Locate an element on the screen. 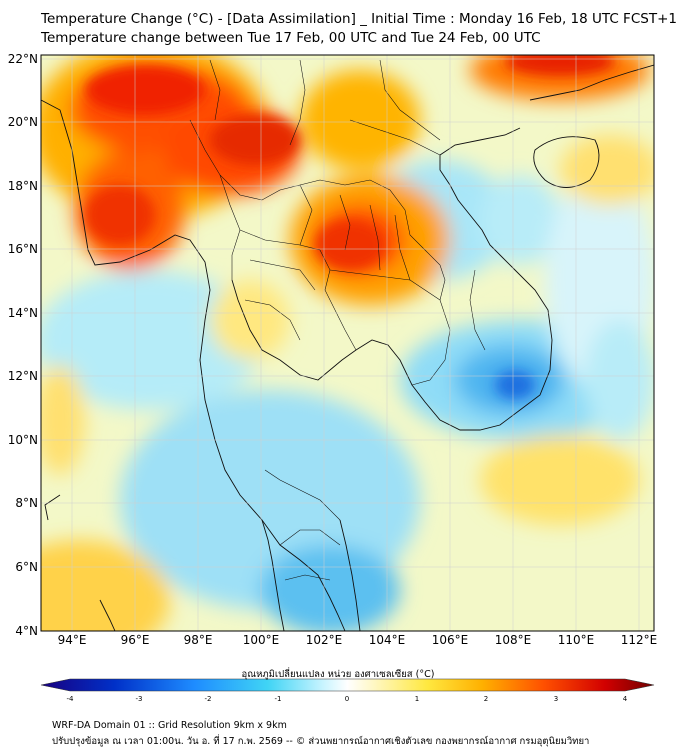 Image resolution: width=676 pixels, height=756 pixels. lat-label-14: 14°N is located at coordinates (23, 313).